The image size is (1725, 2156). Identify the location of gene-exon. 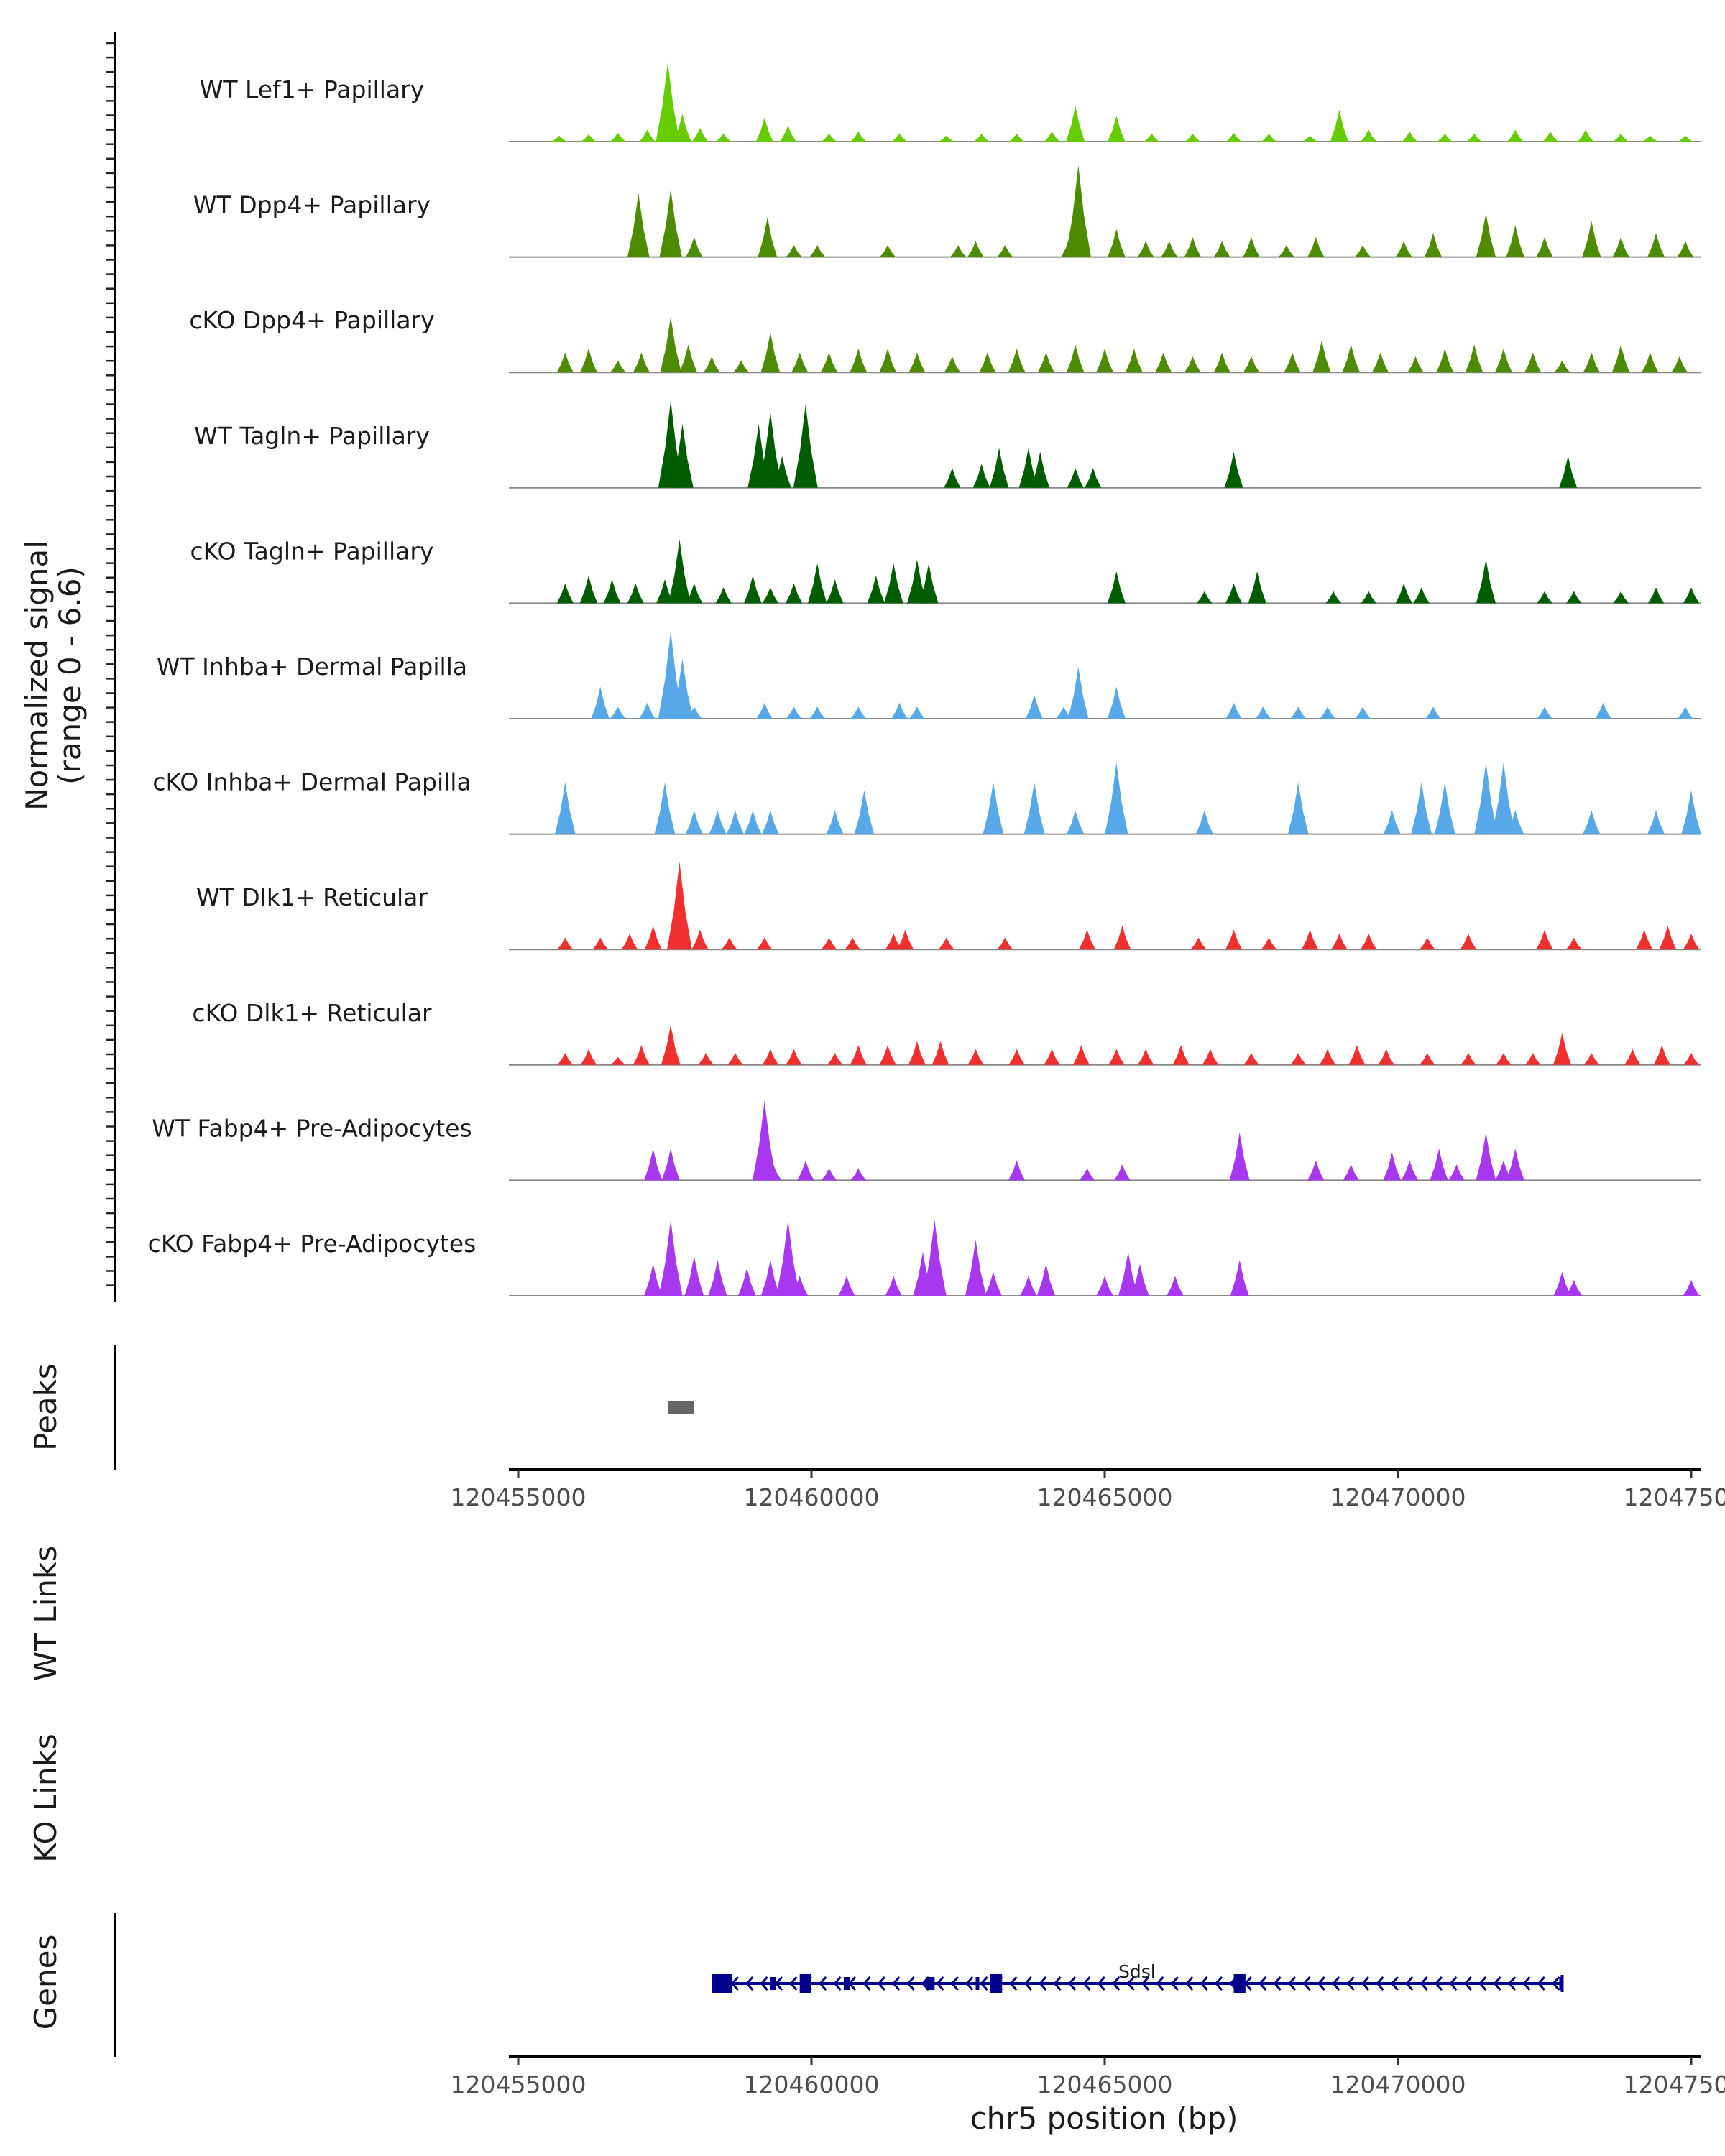
(930, 1984).